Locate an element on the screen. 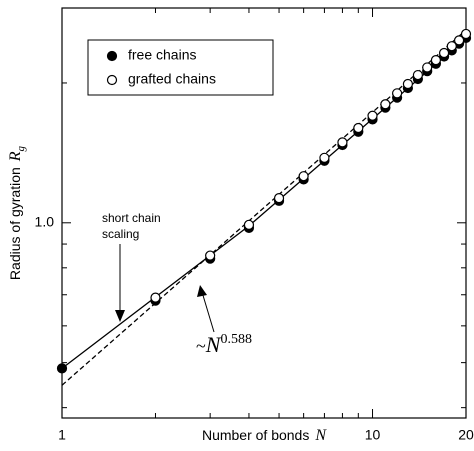 The width and height of the screenshot is (474, 451). annotation-text: short chain is located at coordinates (131, 218).